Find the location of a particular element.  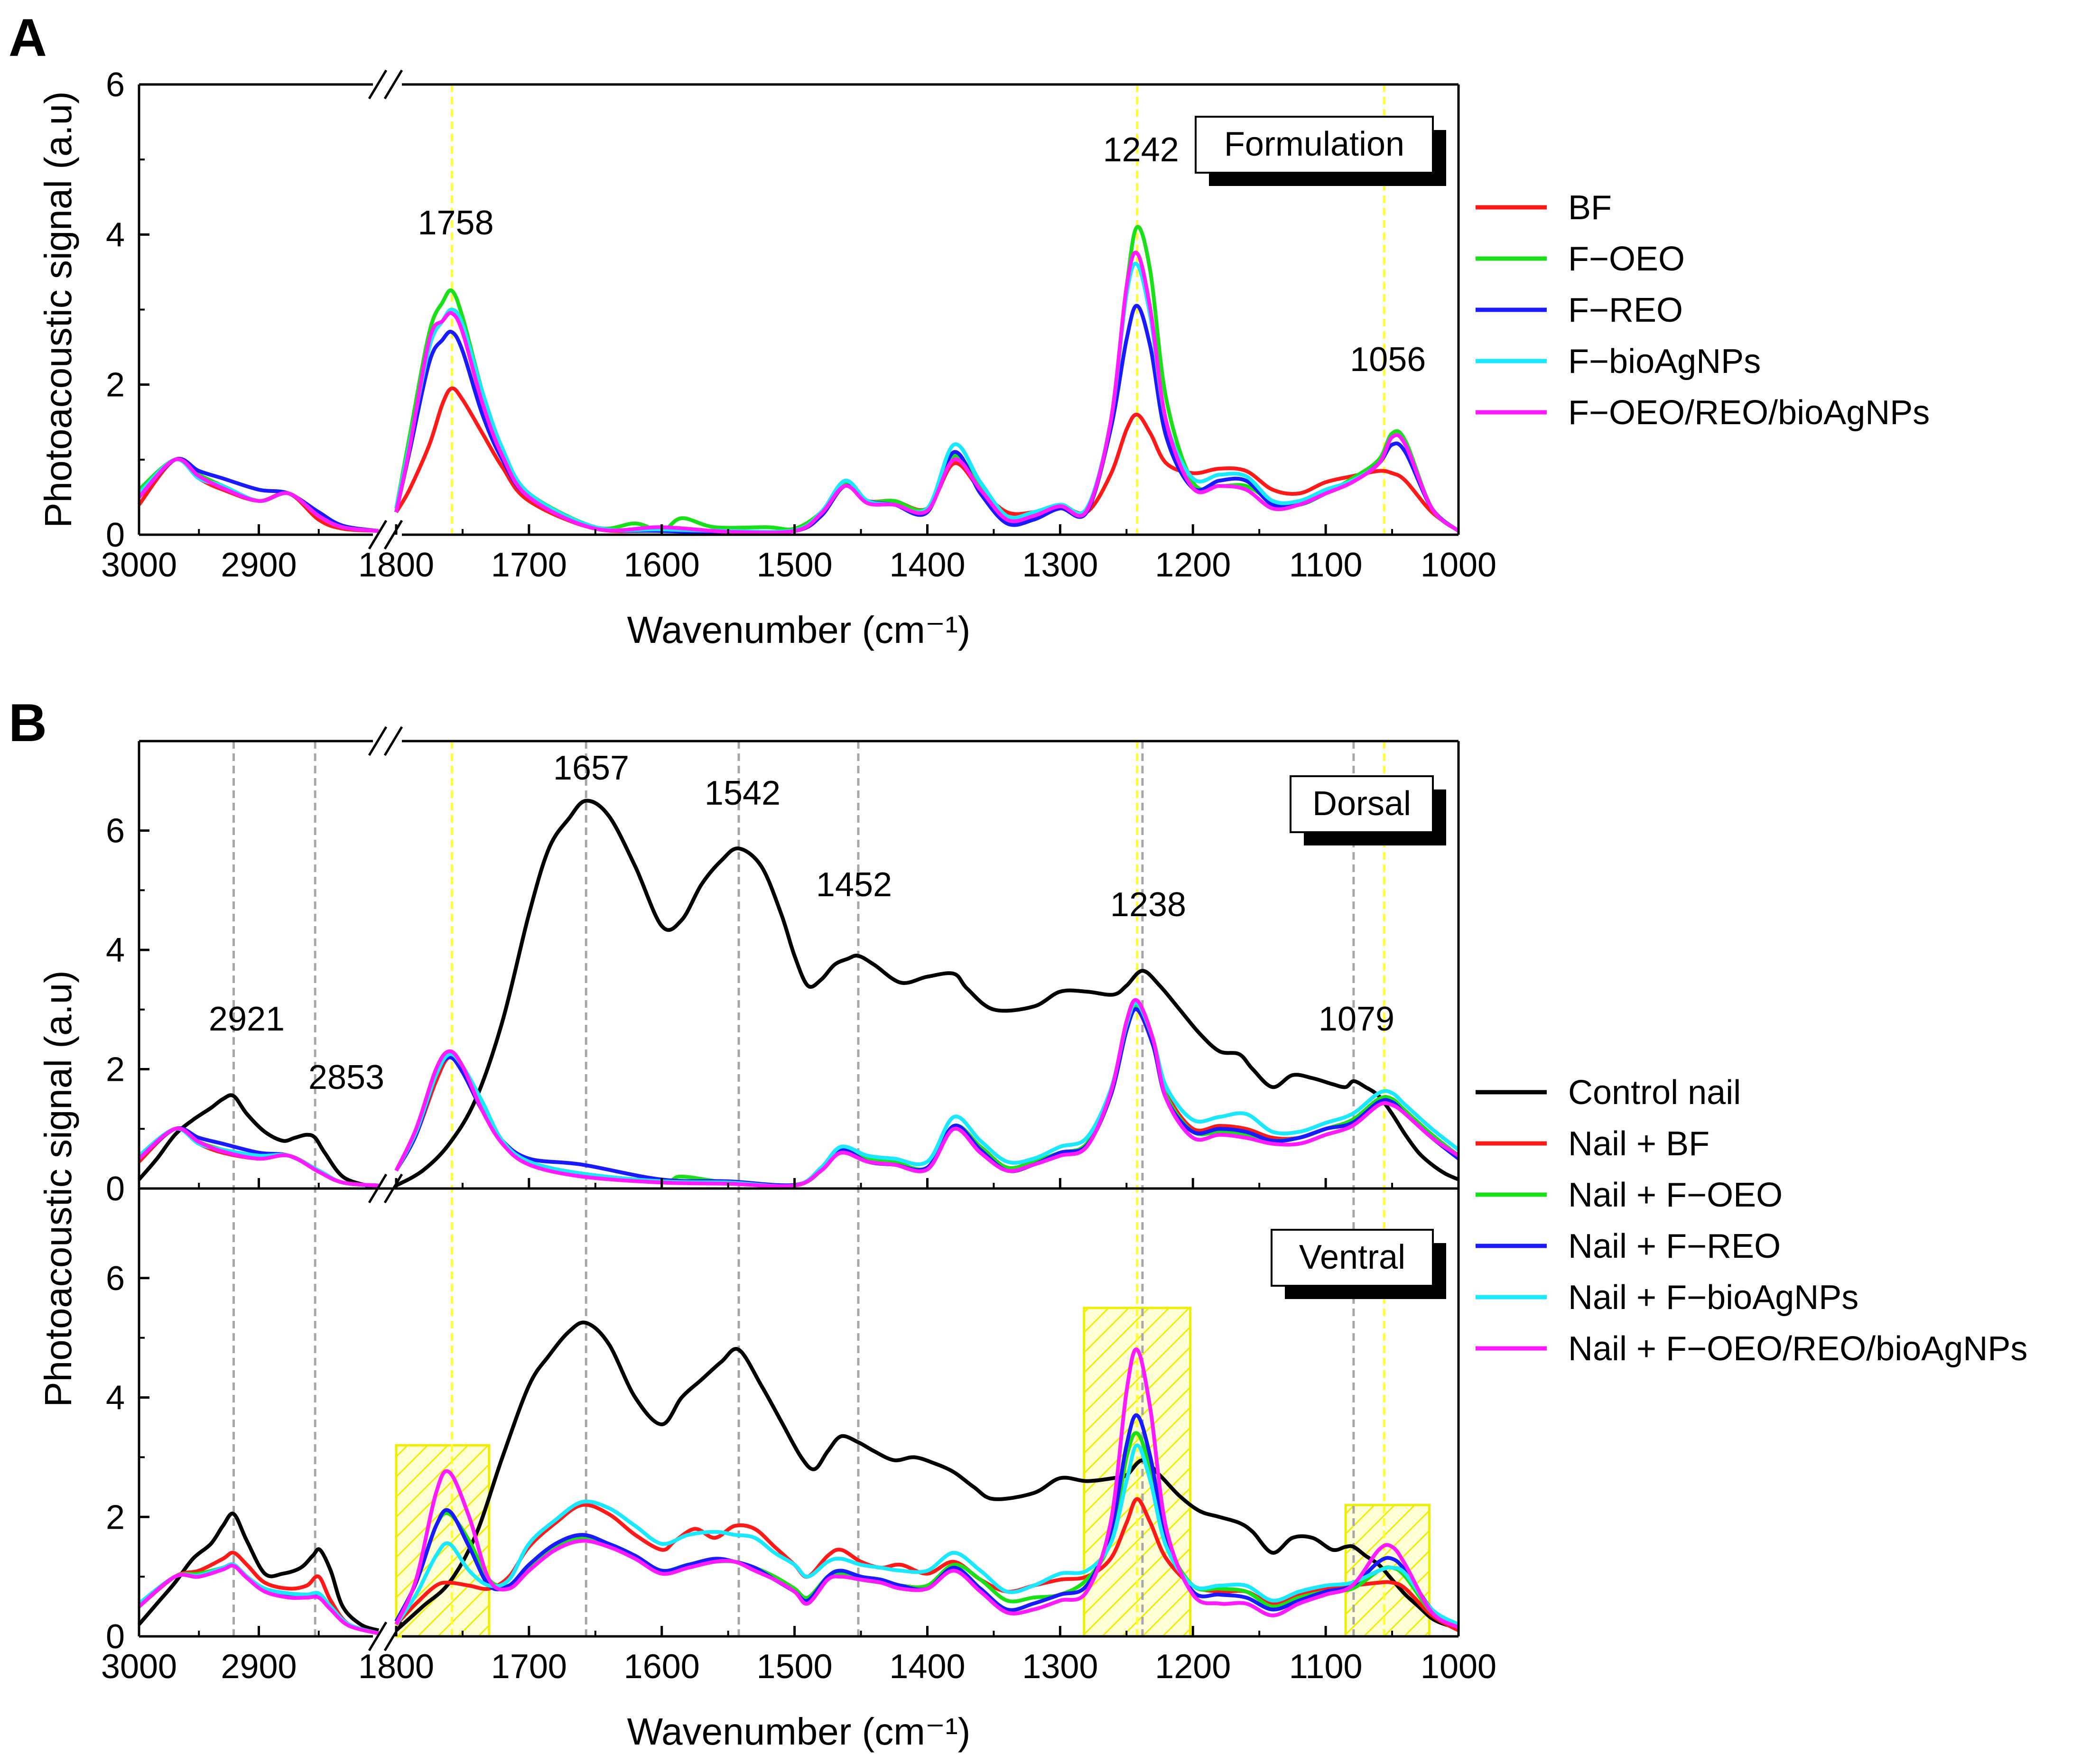

legend-label: Nail + F−OEO is located at coordinates (1675, 1195).